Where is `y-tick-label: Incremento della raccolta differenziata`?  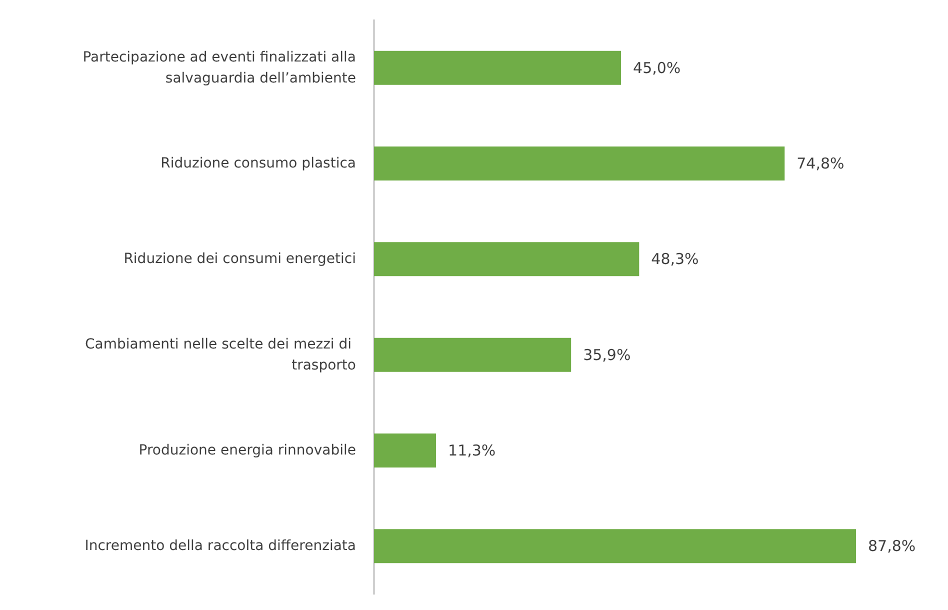 y-tick-label: Incremento della raccolta differenziata is located at coordinates (220, 546).